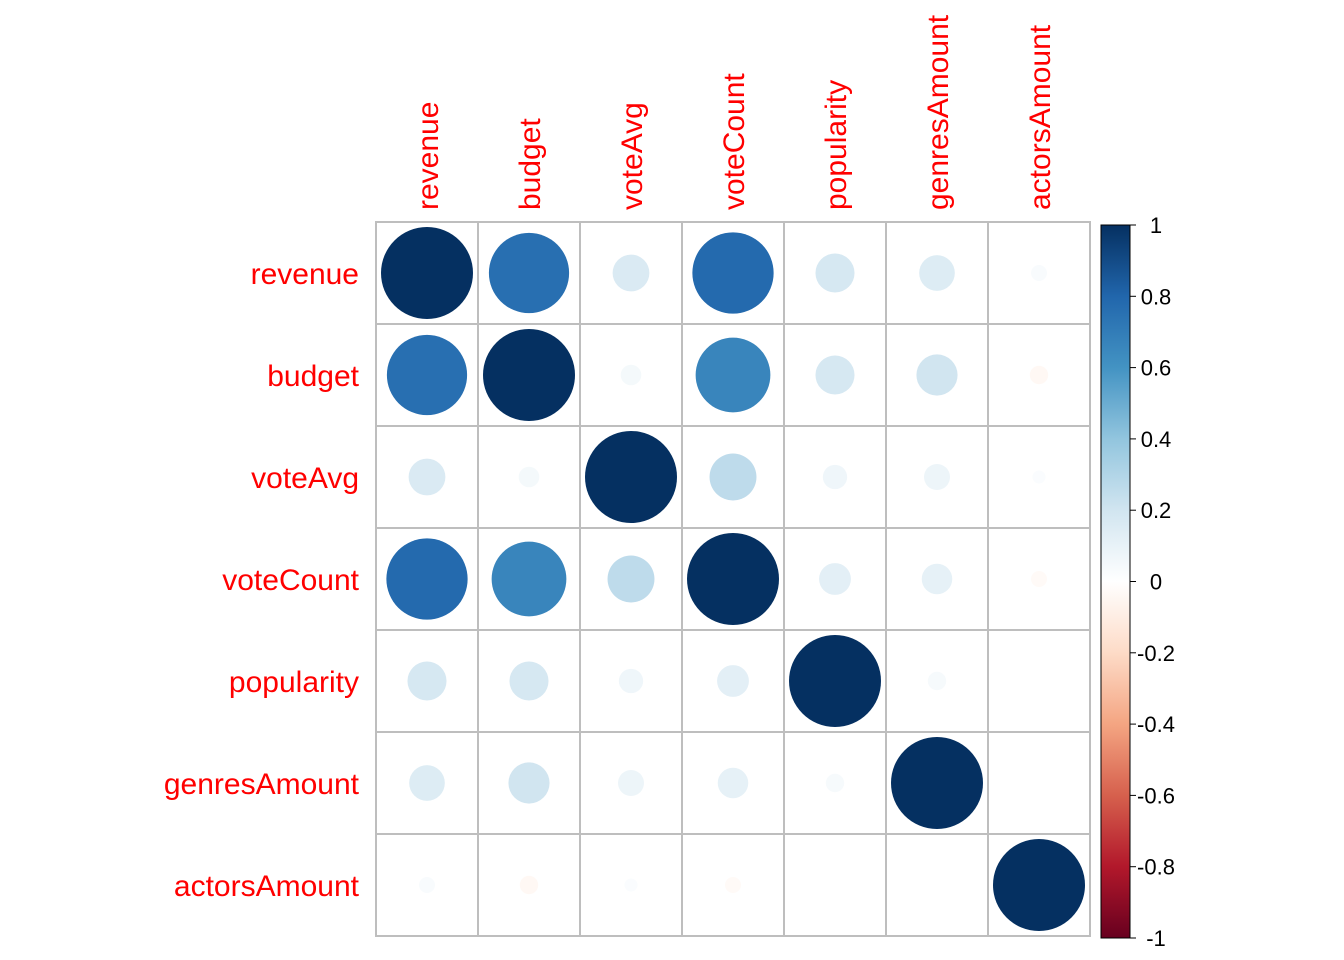 The height and width of the screenshot is (960, 1344). I want to click on colorbar-gradient, so click(1115, 581).